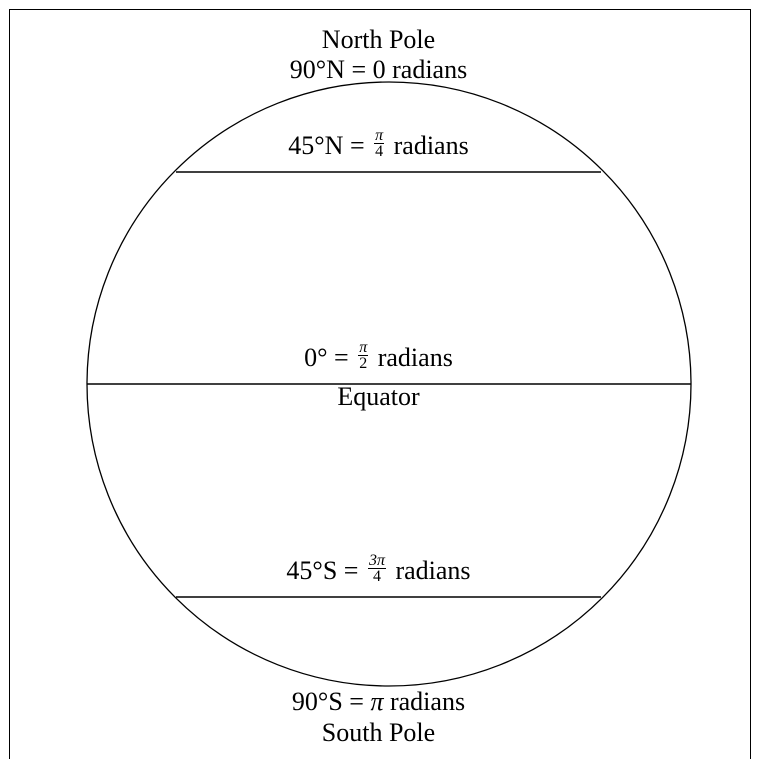  I want to click on south-pole-radians-label: 90°S = π radians, so click(378, 701).